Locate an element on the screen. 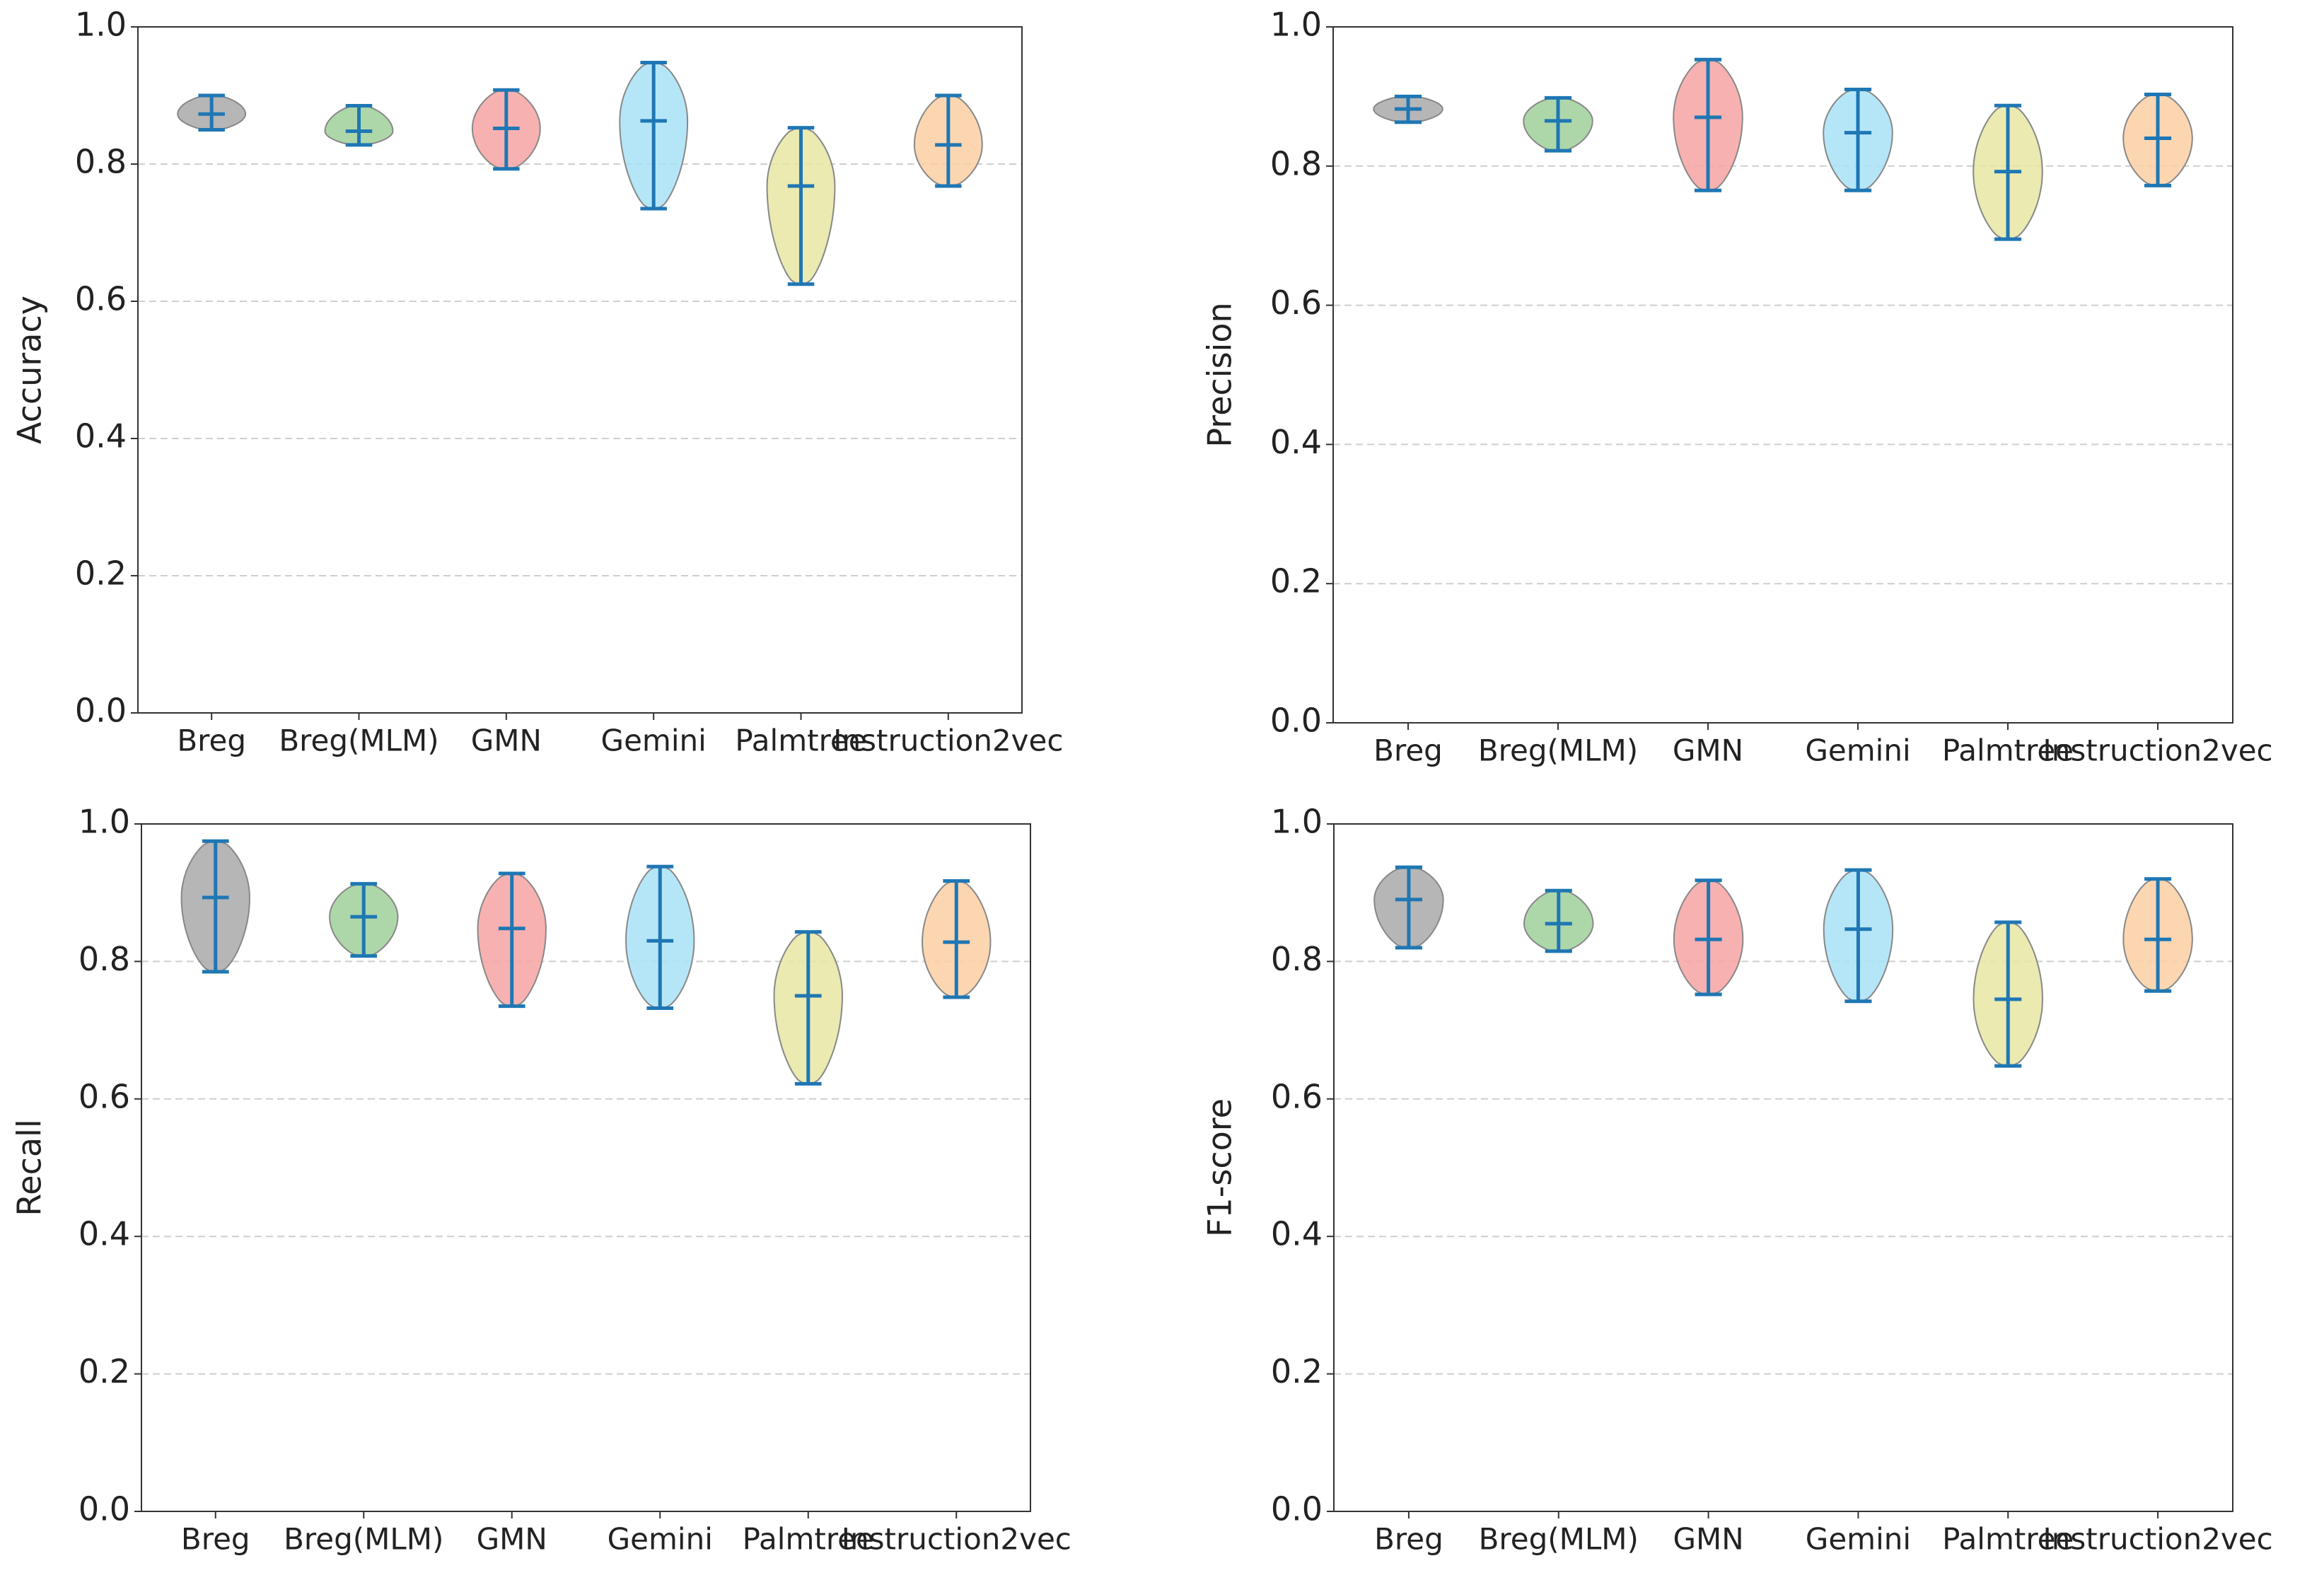 The width and height of the screenshot is (2324, 1580). y-axis-label: Precision is located at coordinates (1220, 374).